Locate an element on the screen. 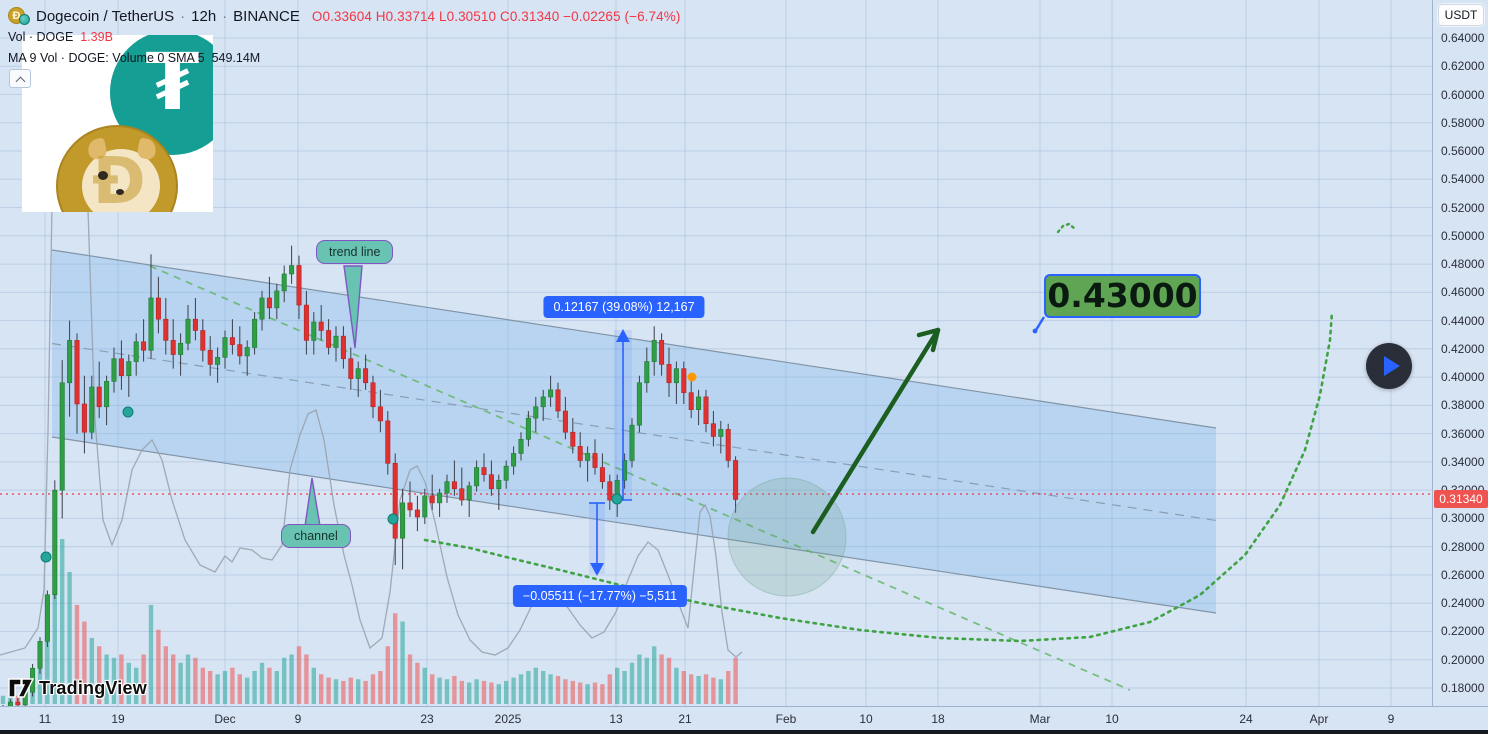 This screenshot has width=1488, height=734. currency-toggle-button: USDT is located at coordinates (1461, 15).